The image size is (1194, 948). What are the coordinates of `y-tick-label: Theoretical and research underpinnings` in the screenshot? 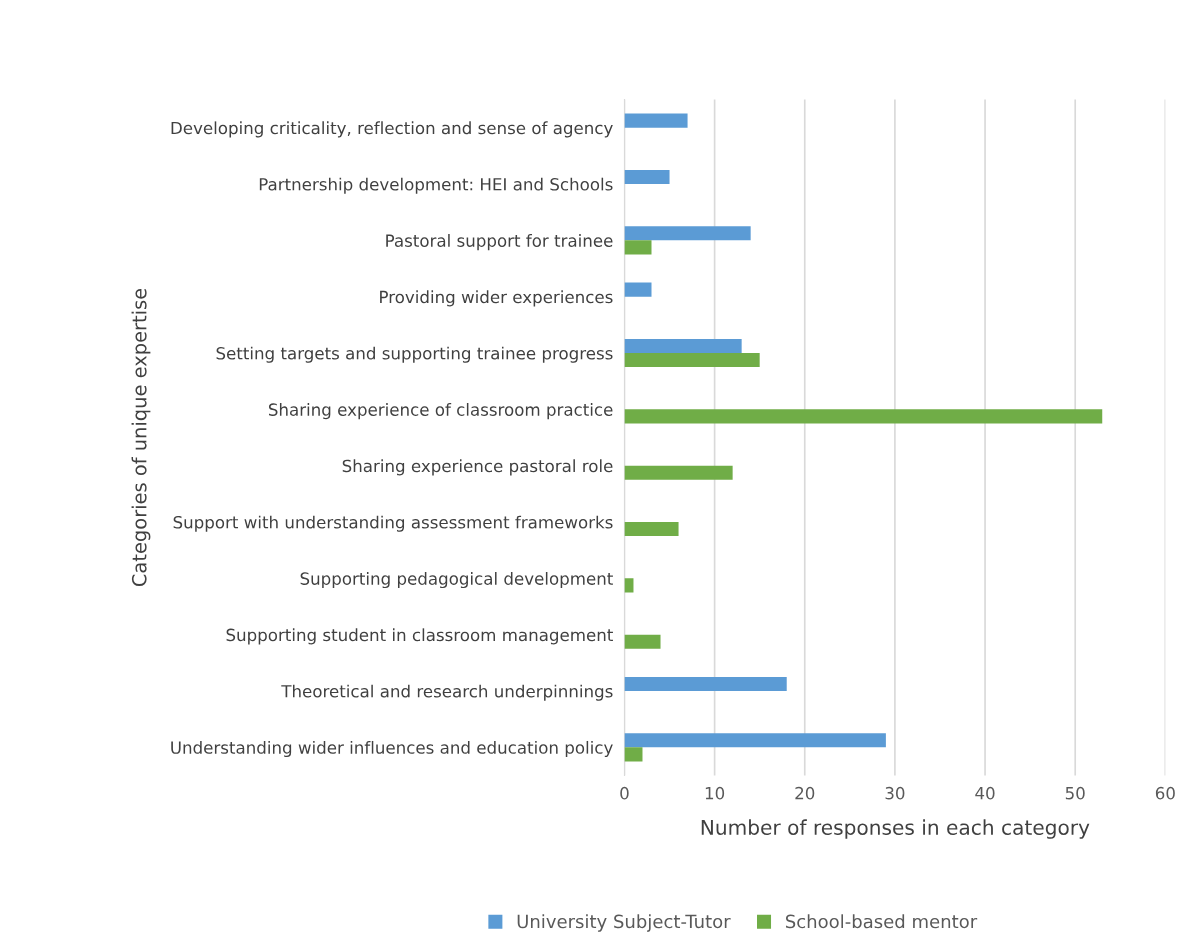 It's located at (447, 692).